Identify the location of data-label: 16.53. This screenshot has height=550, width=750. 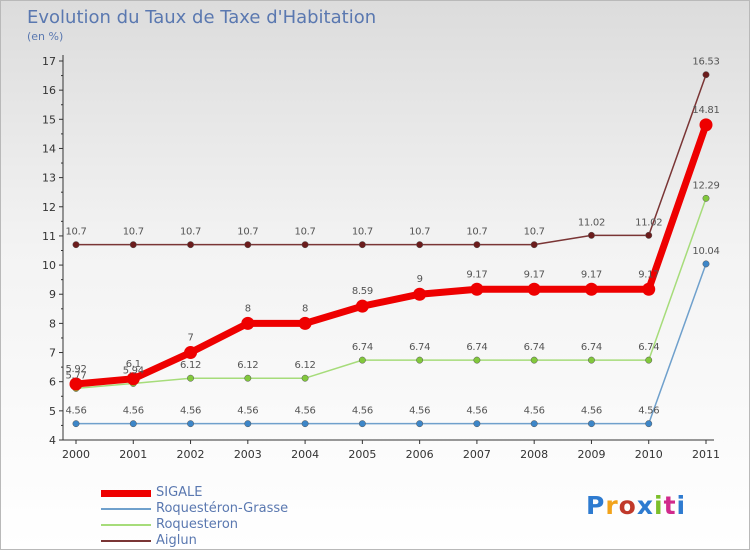
(705, 62).